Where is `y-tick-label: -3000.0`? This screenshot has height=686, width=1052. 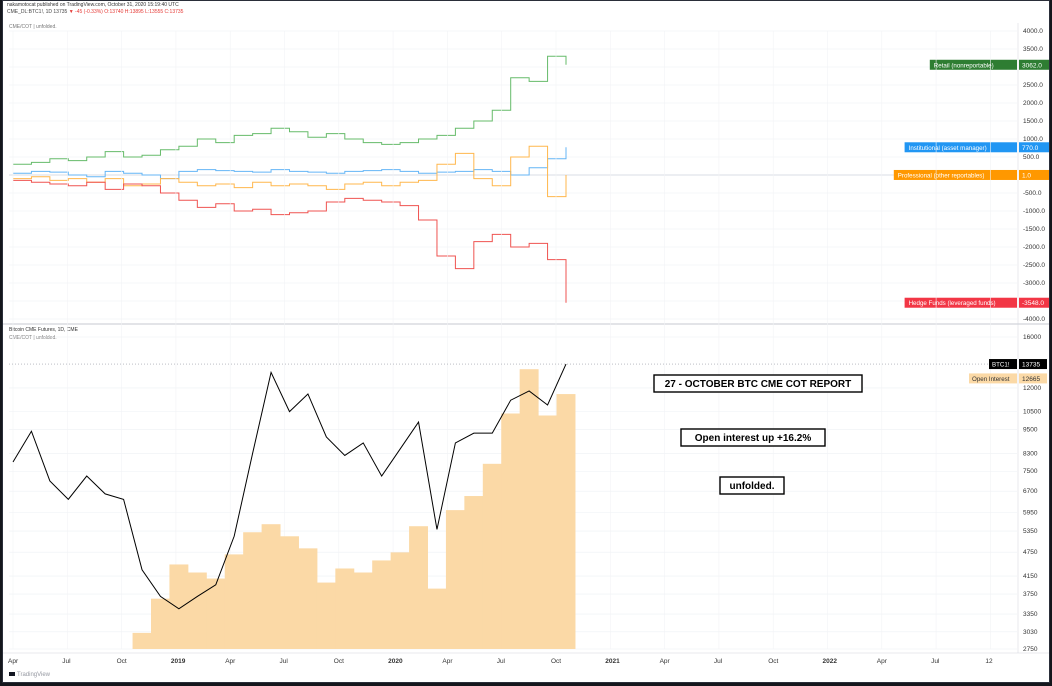 y-tick-label: -3000.0 is located at coordinates (1034, 283).